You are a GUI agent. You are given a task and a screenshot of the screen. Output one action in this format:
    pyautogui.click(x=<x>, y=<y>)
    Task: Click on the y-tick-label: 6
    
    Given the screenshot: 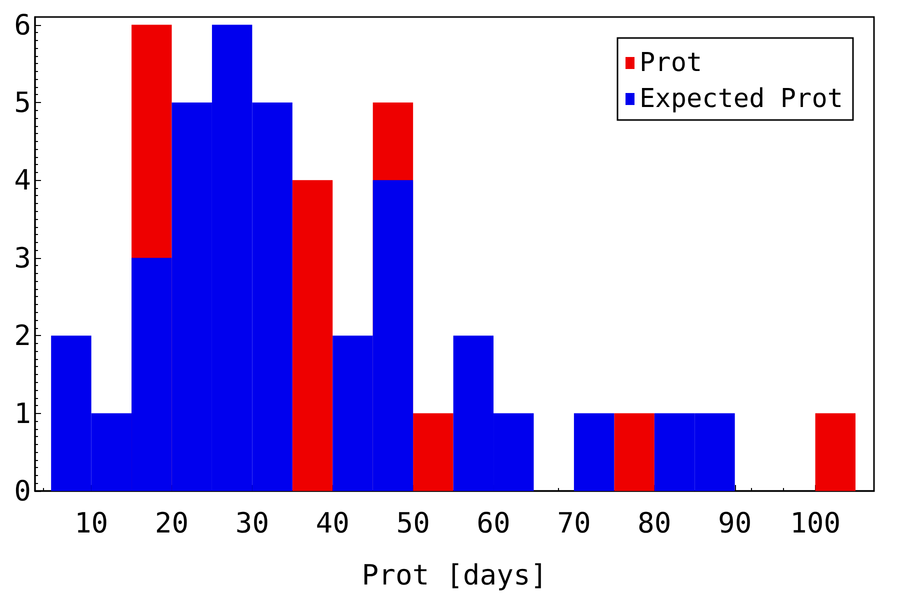 What is the action you would take?
    pyautogui.click(x=22, y=25)
    